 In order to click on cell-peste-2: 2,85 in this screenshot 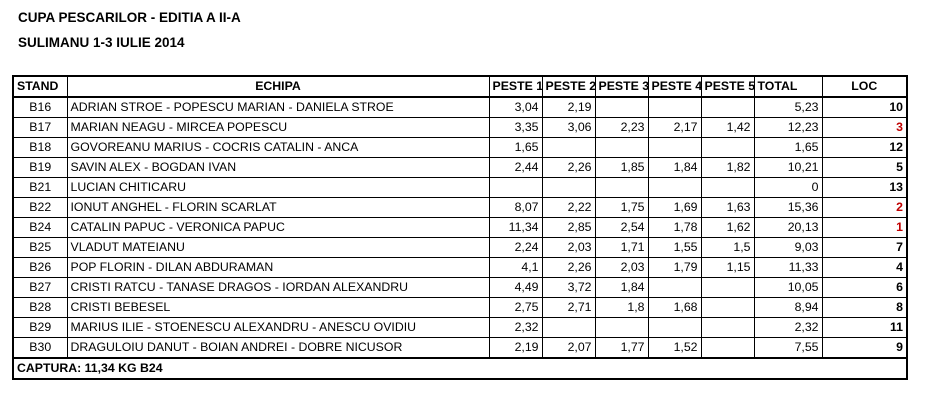, I will do `click(568, 227)`.